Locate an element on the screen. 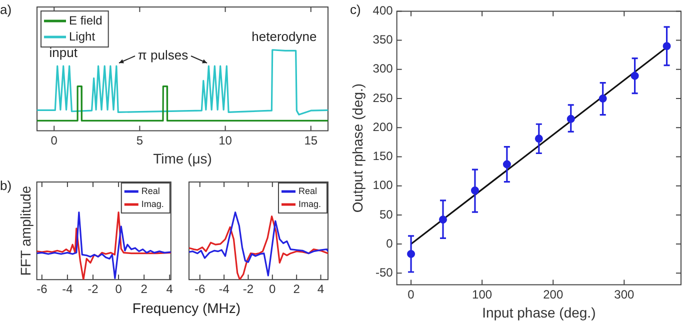 The image size is (686, 322). x-tick-label: 200 is located at coordinates (553, 294).